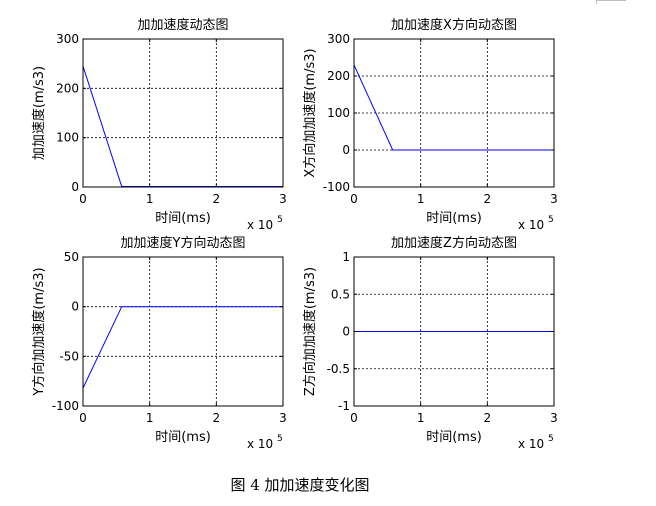  Describe the element at coordinates (39, 331) in the screenshot. I see `y-axis-label: Y方向加加速度(m/s3)` at that location.